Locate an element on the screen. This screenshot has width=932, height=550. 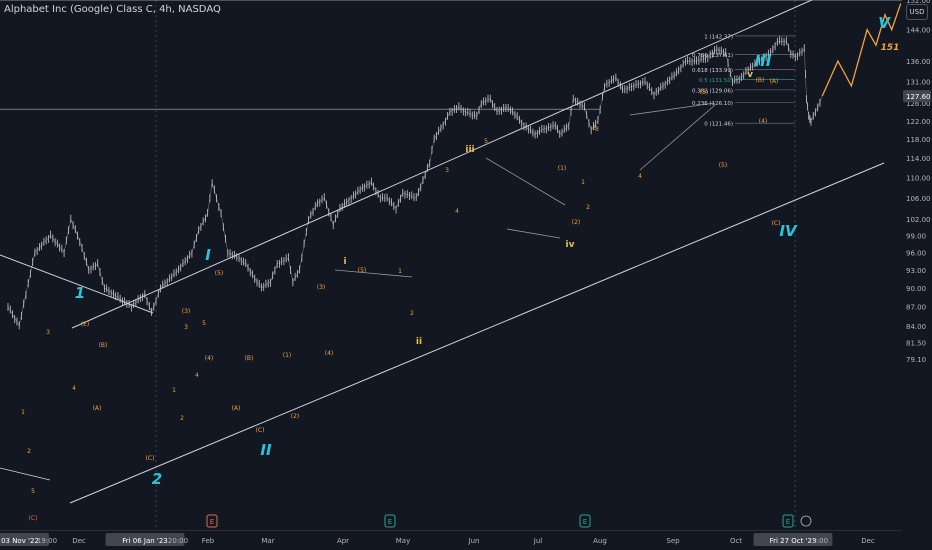
price-tick-label: 84.00 is located at coordinates (916, 327).